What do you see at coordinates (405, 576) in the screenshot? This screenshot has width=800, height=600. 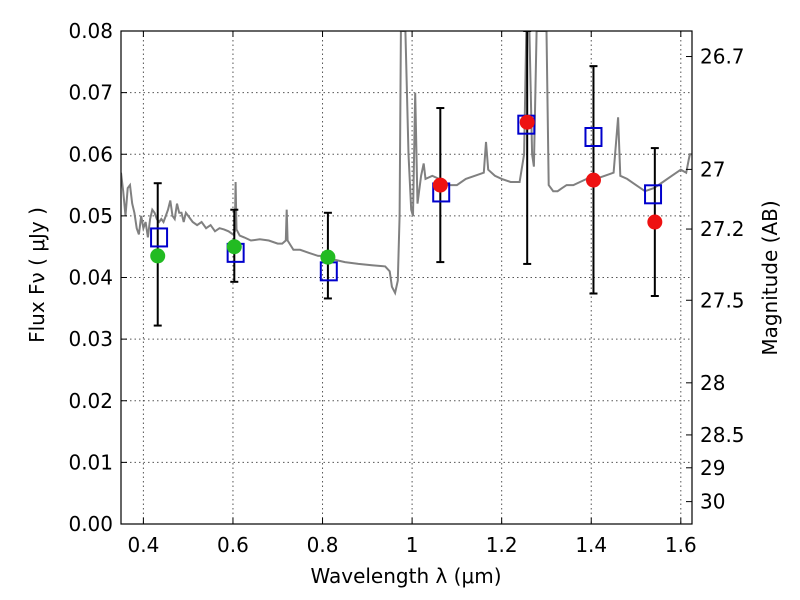 I see `x-axis-title: Wavelength λ (μm)` at bounding box center [405, 576].